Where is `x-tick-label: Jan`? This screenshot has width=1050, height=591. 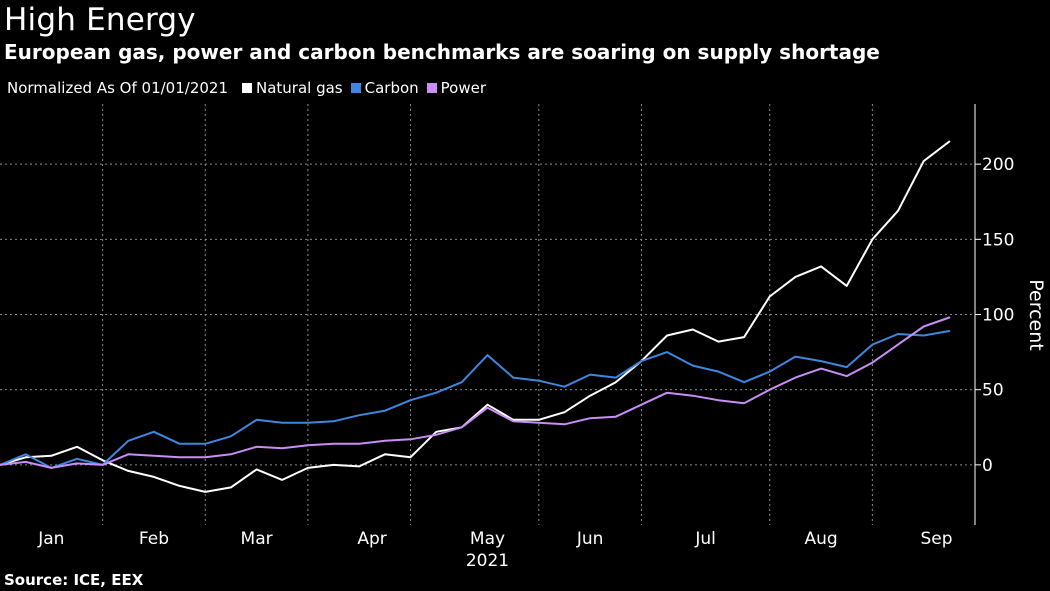 x-tick-label: Jan is located at coordinates (50, 539).